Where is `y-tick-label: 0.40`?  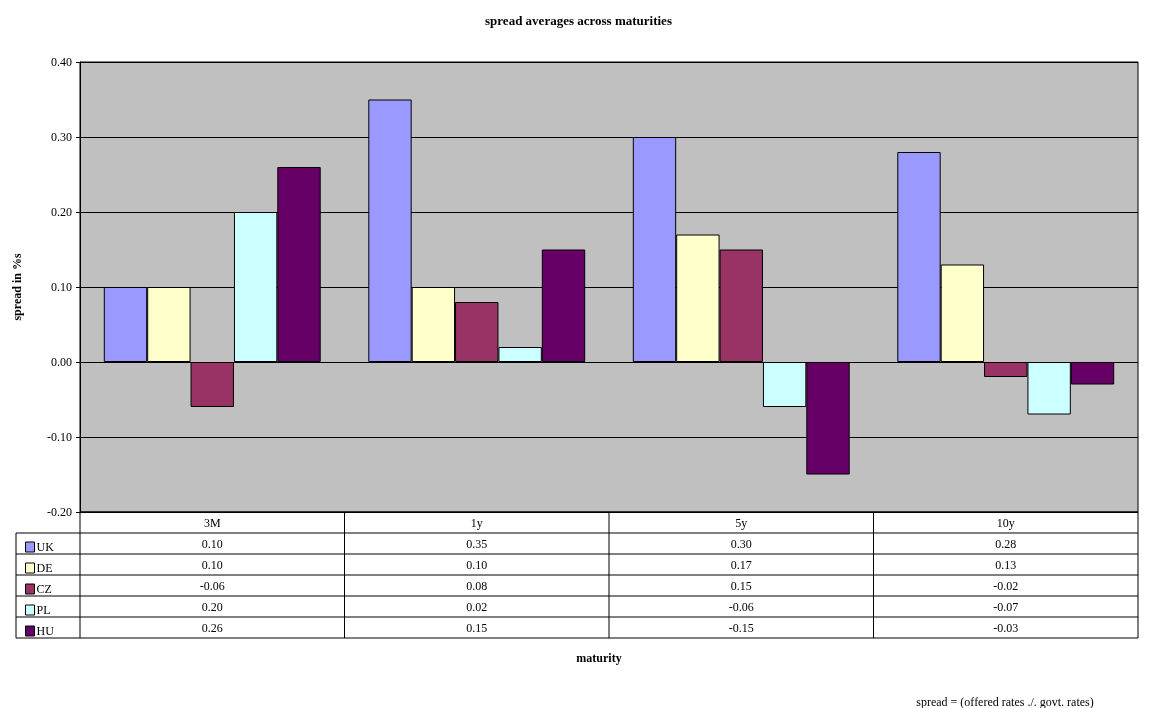
y-tick-label: 0.40 is located at coordinates (61, 62).